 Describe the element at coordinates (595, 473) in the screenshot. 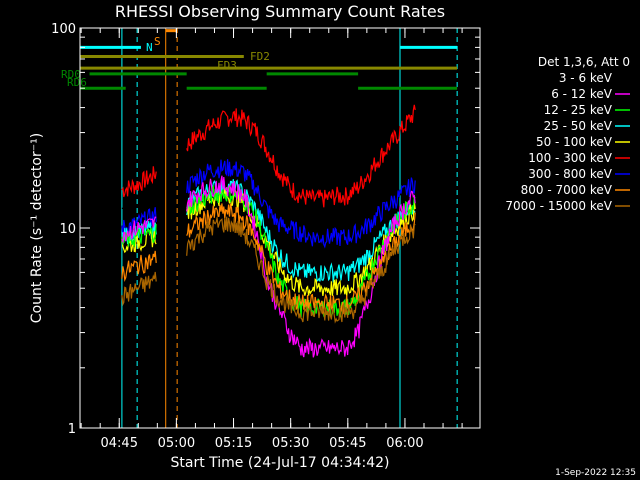

I see `footer-date: 1-Sep-2022 12:35` at that location.